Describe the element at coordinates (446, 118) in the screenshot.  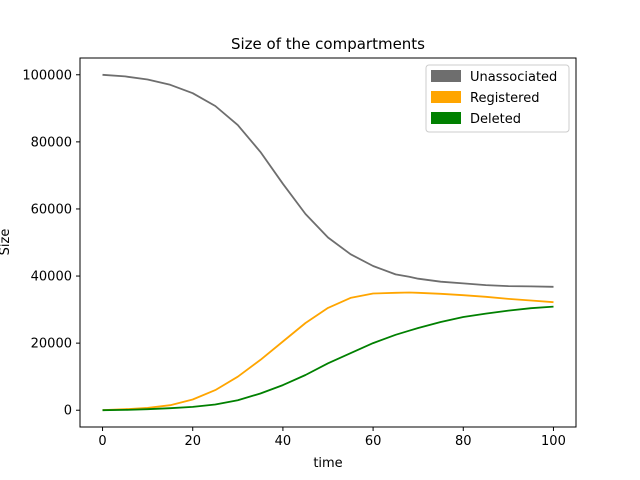
I see `legend-swatch-deleted` at that location.